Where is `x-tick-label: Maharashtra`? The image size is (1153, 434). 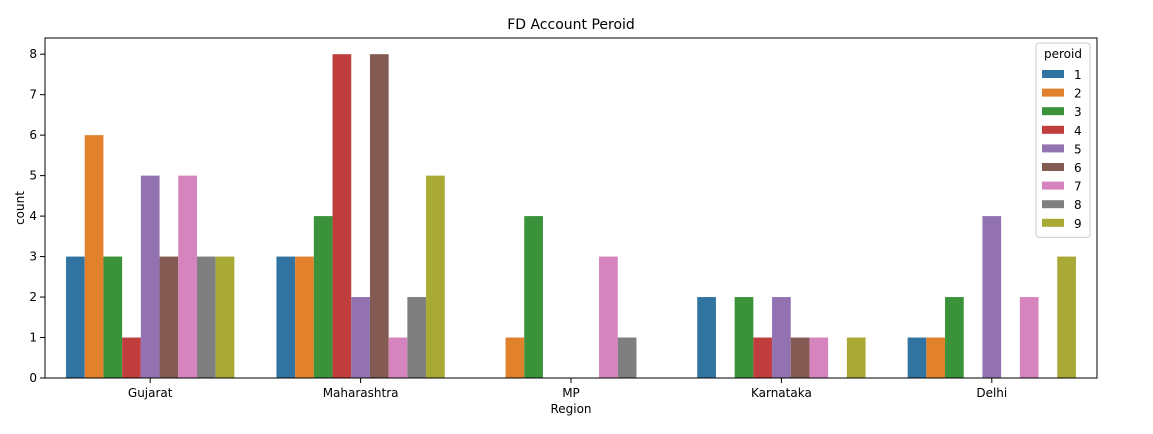
x-tick-label: Maharashtra is located at coordinates (361, 393).